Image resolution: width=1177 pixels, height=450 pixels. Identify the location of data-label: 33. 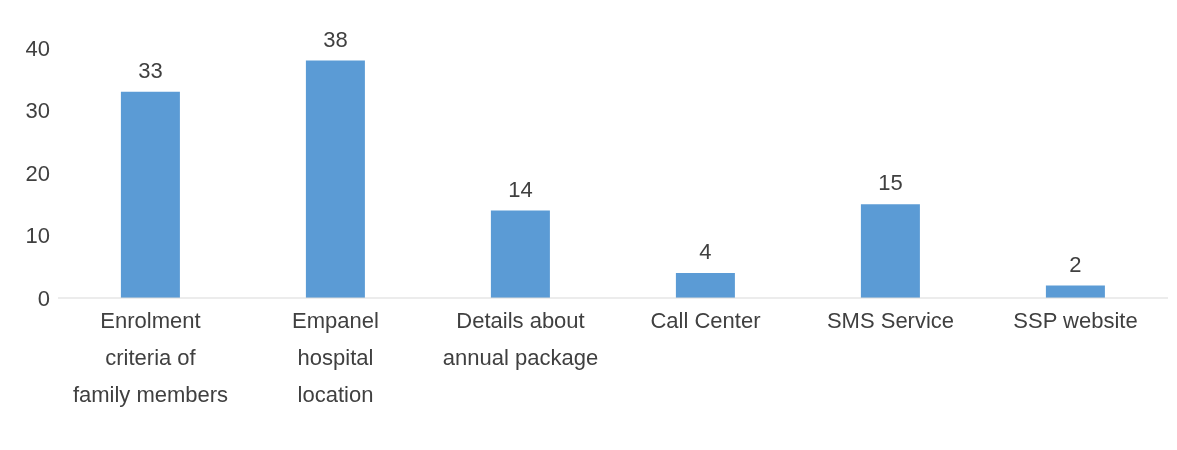
(150, 70).